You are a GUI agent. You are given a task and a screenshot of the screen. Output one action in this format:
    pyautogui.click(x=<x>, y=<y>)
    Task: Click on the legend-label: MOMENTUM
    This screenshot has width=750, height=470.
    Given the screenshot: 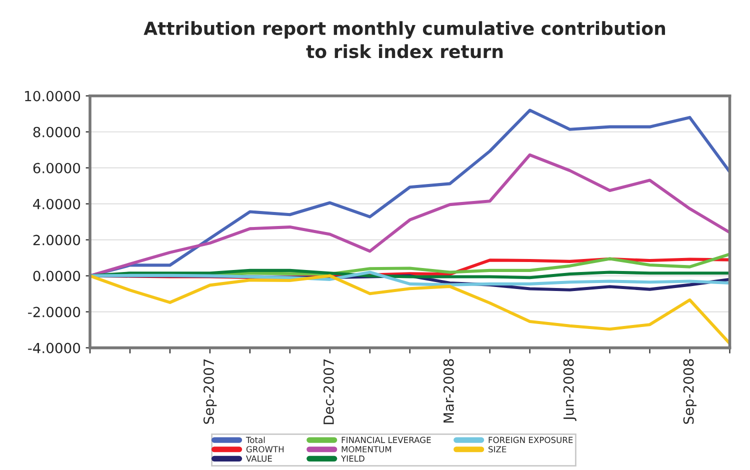 What is the action you would take?
    pyautogui.click(x=367, y=449)
    